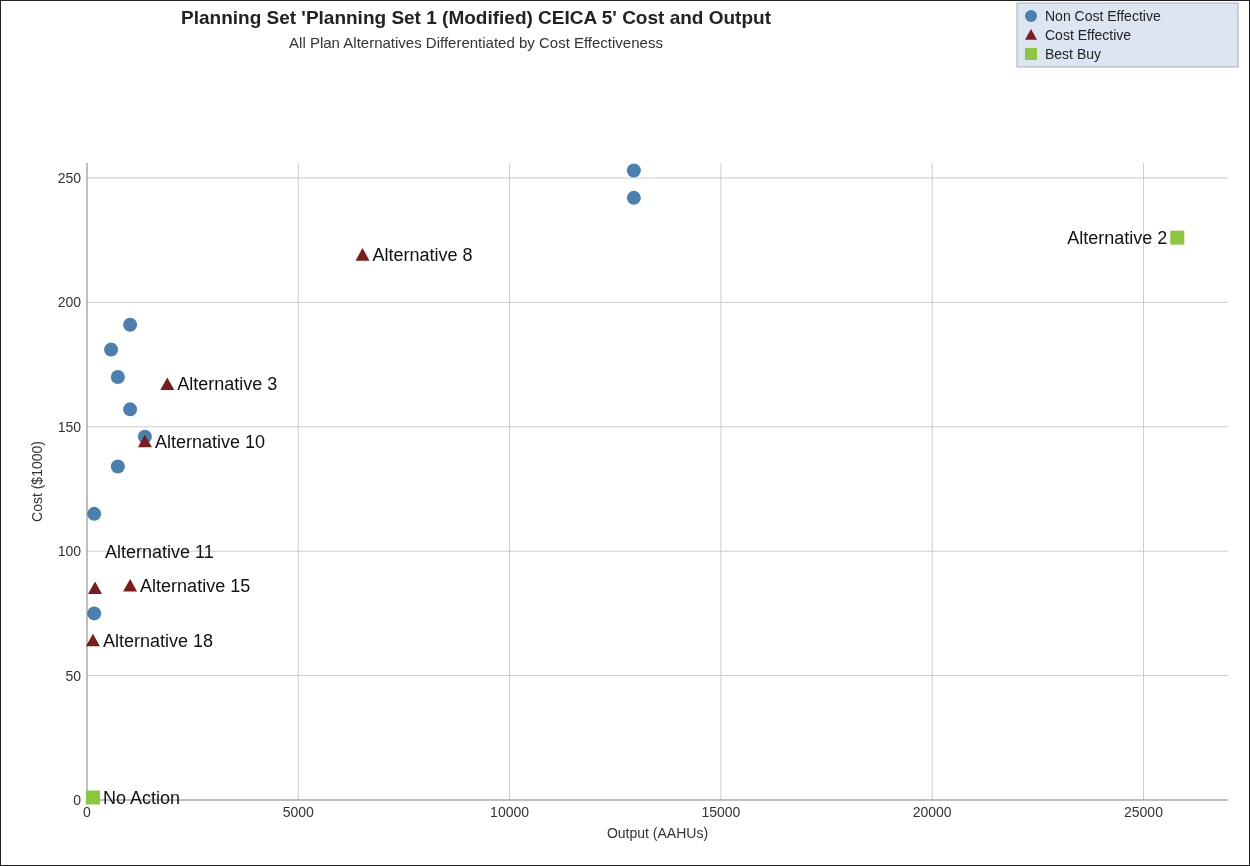  I want to click on annotation: Alternative 15, so click(195, 586).